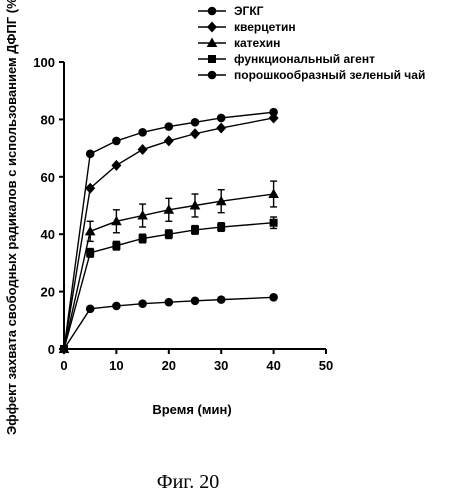 The height and width of the screenshot is (500, 469). Describe the element at coordinates (188, 482) in the screenshot. I see `figure-caption: Фиг. 20` at that location.